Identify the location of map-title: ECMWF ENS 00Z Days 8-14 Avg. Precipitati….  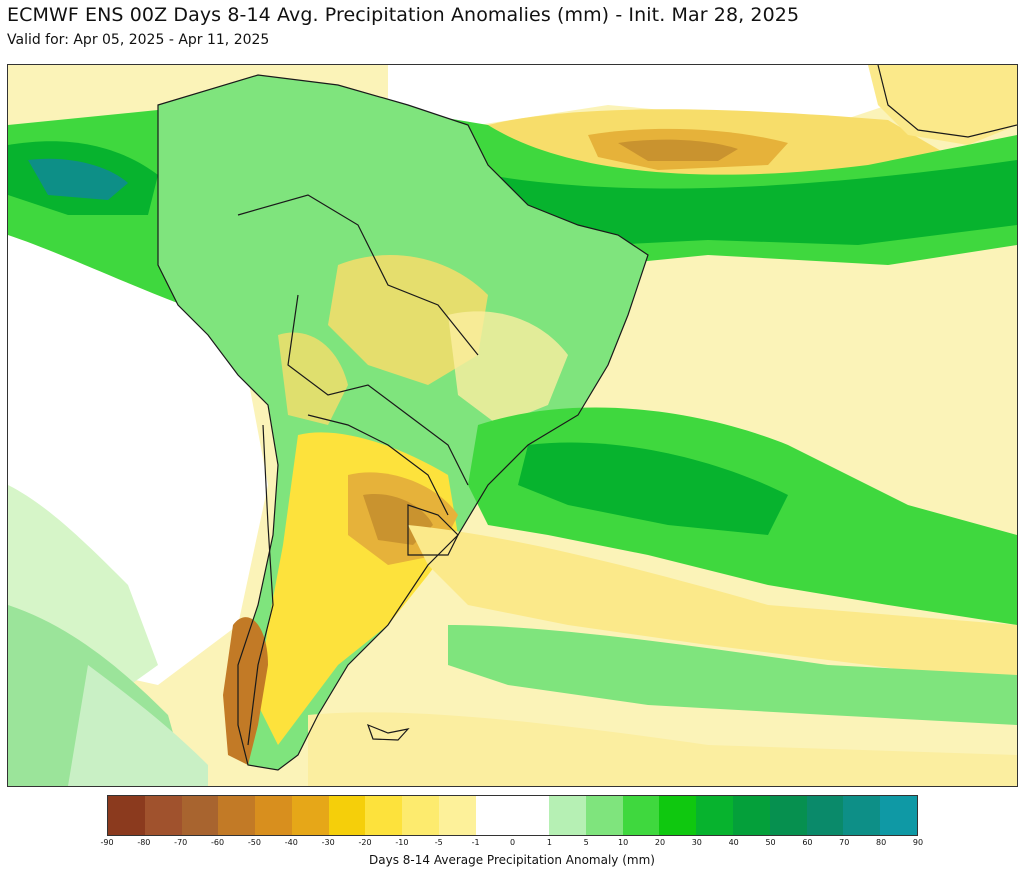
(403, 15).